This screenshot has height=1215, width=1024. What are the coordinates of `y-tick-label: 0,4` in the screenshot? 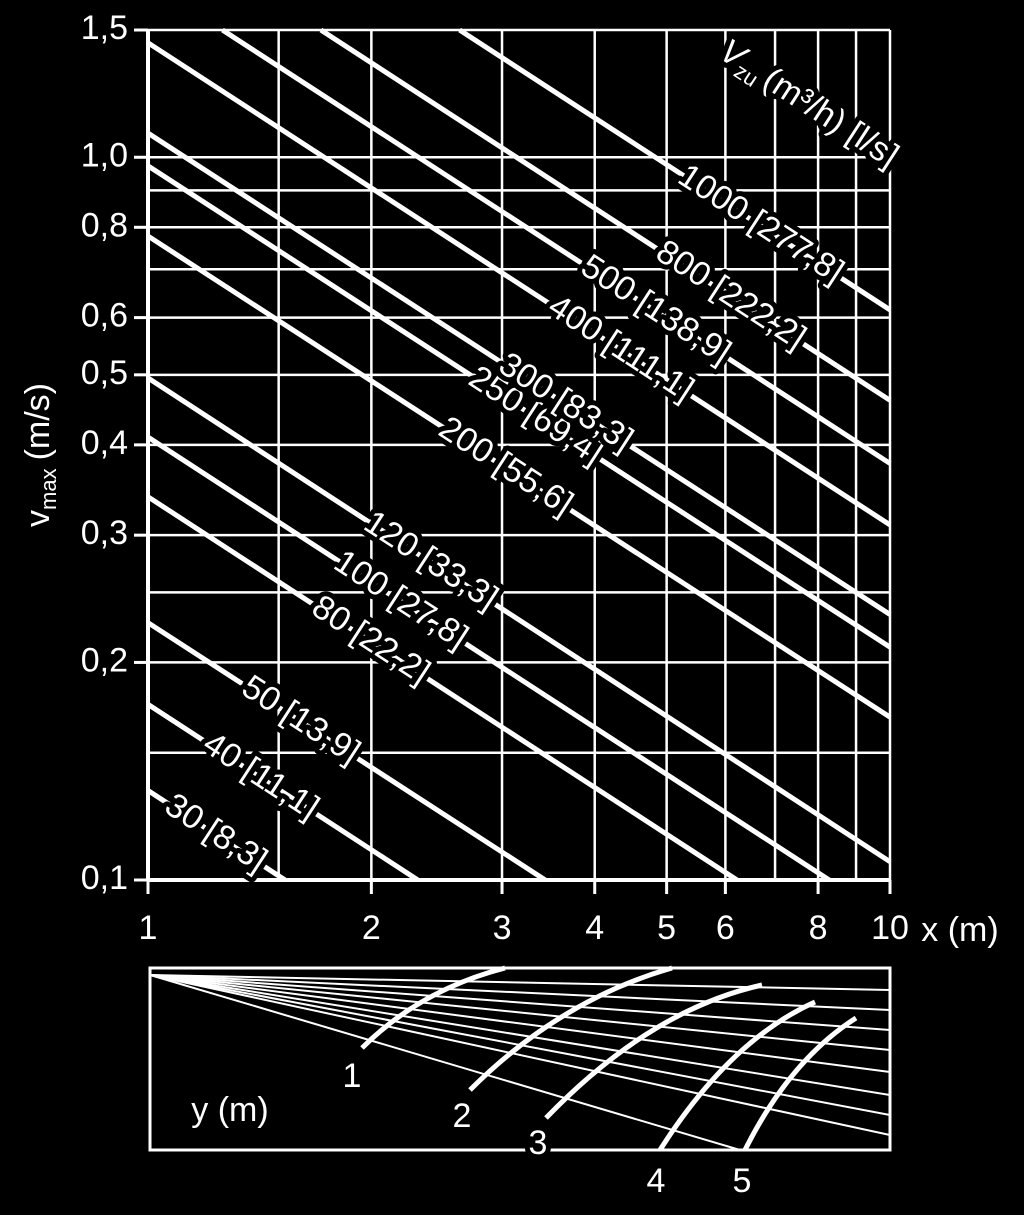 It's located at (104, 443).